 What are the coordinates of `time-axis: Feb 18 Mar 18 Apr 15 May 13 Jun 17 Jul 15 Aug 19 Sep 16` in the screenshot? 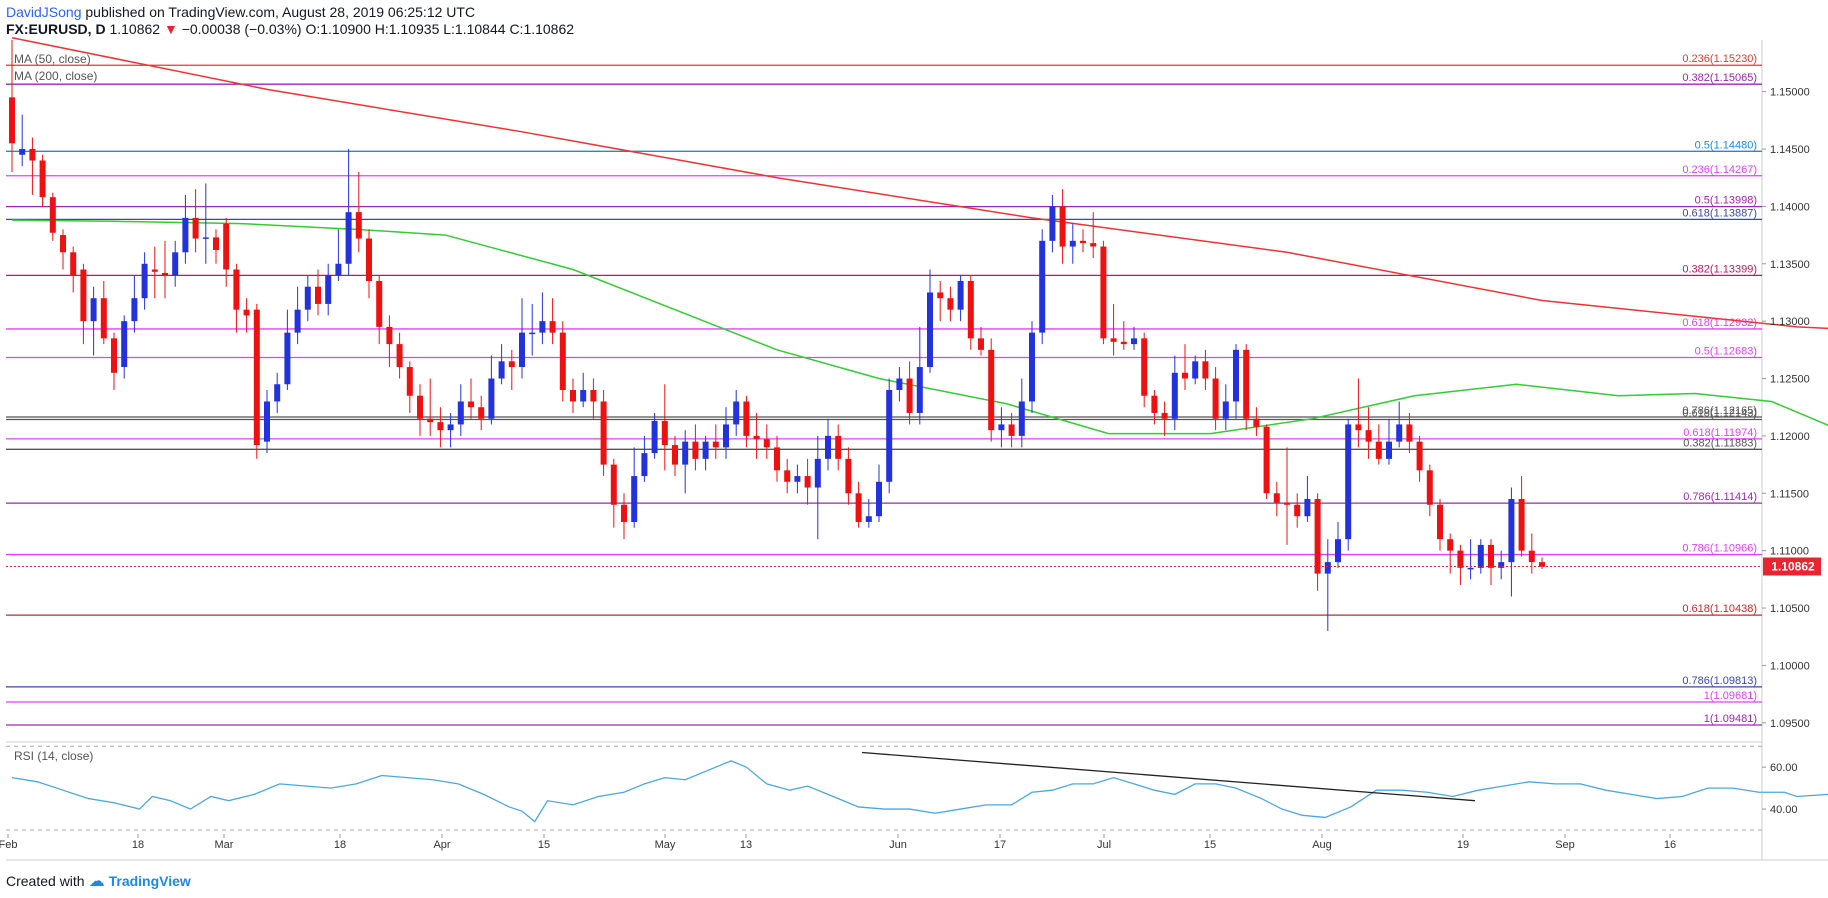 It's located at (838, 842).